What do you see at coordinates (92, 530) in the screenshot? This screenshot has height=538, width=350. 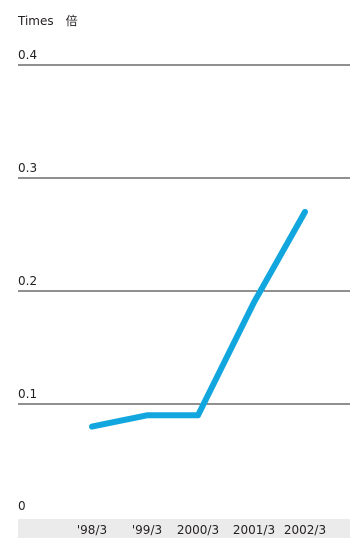 I see `x-tick-label: '98/3` at bounding box center [92, 530].